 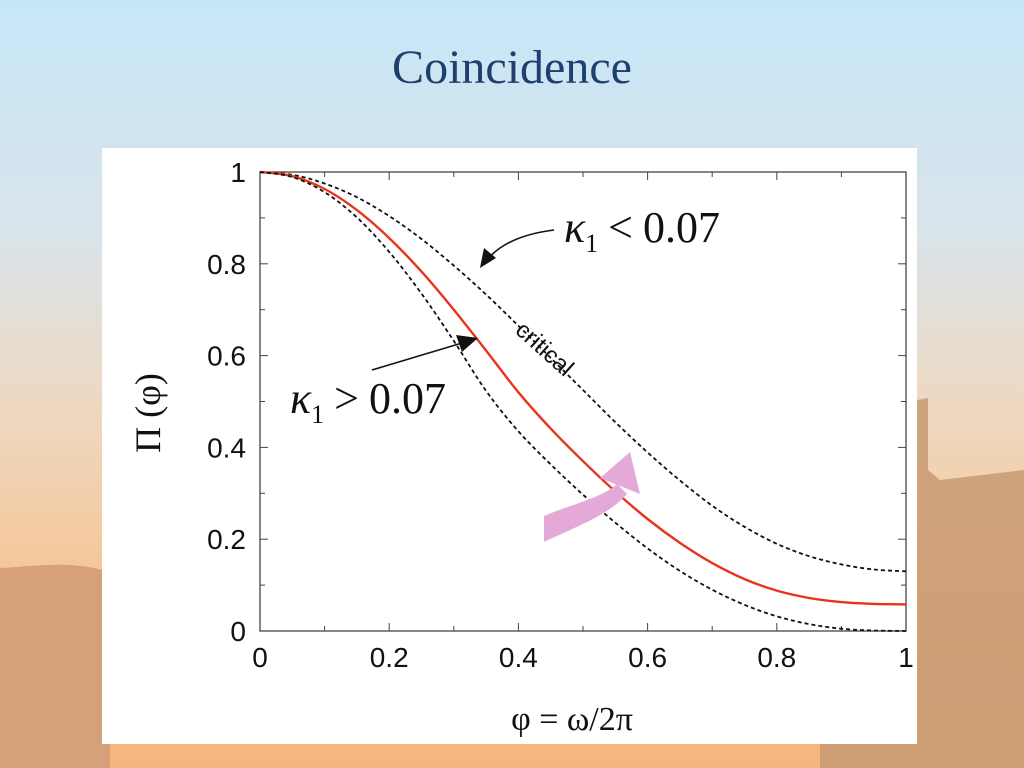 What do you see at coordinates (260, 657) in the screenshot?
I see `x-tick-label: 0` at bounding box center [260, 657].